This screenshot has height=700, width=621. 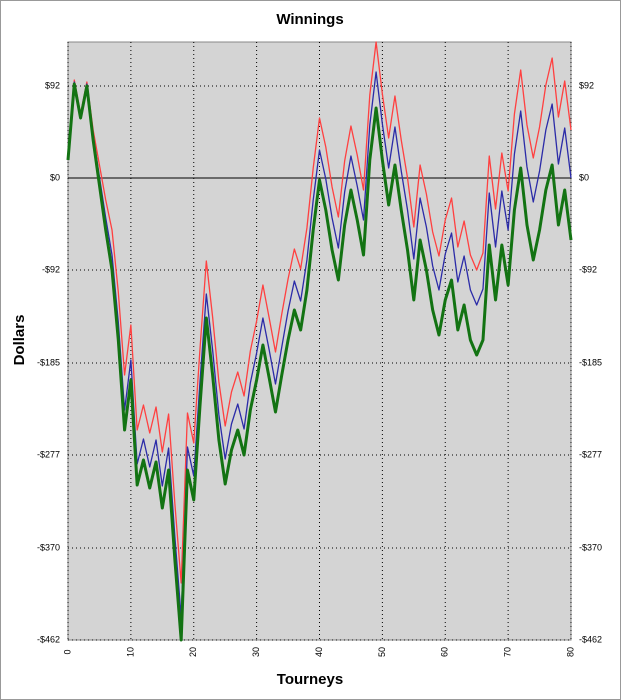 I want to click on x-tick-label: 0, so click(x=67, y=651).